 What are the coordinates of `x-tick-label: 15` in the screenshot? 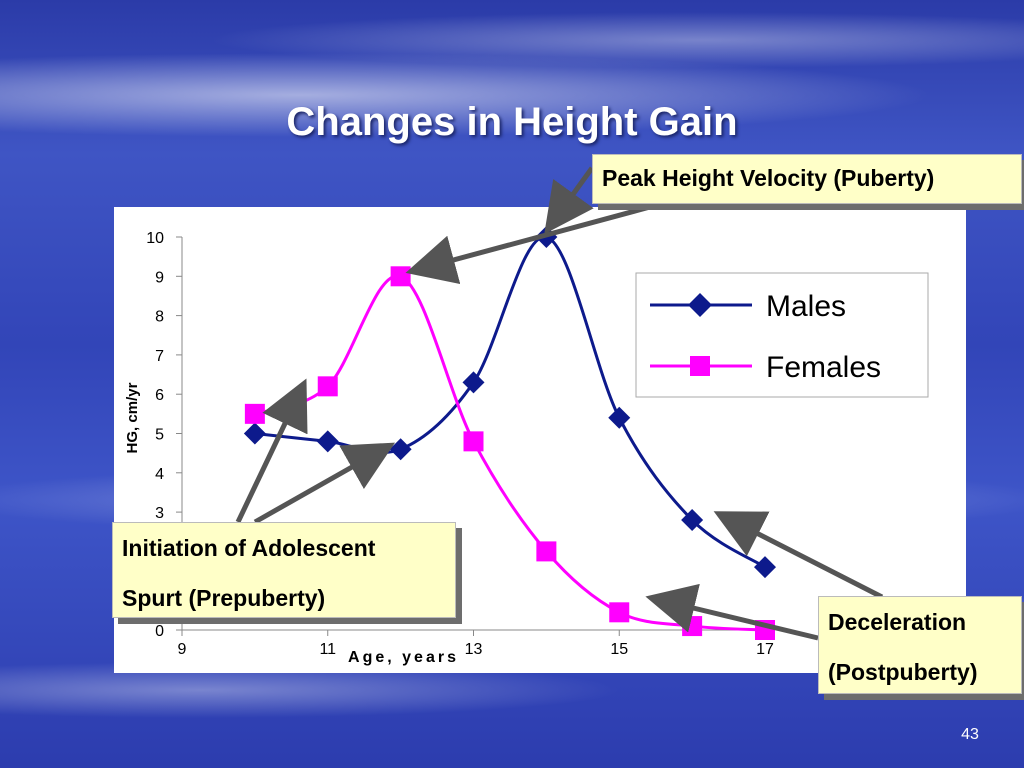 It's located at (619, 649).